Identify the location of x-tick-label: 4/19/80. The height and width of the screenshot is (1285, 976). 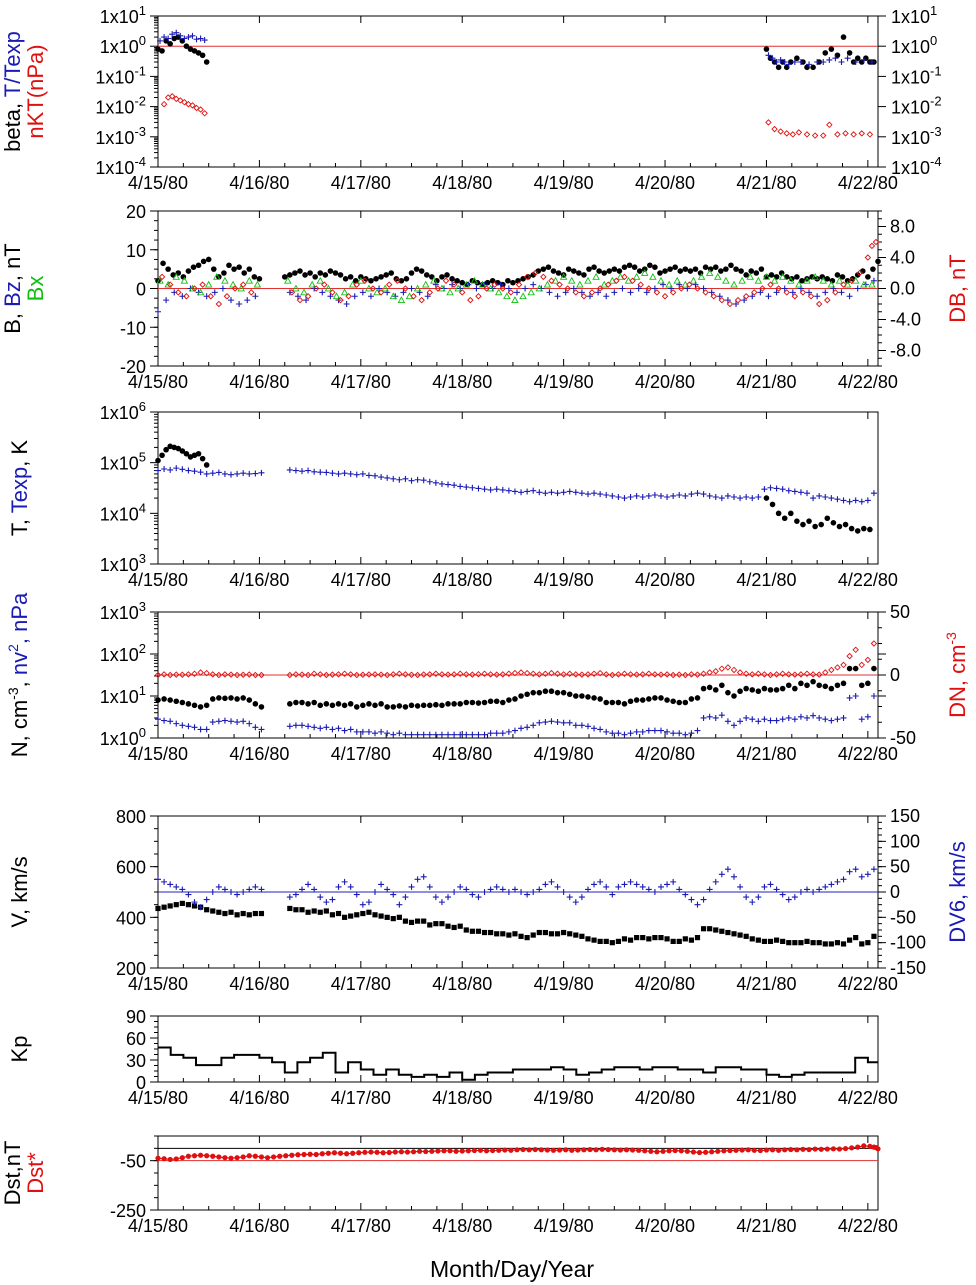
(564, 1226).